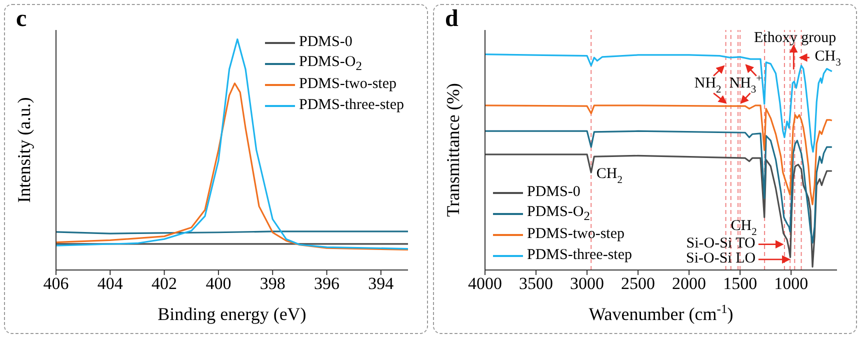 This screenshot has height=339, width=865. Describe the element at coordinates (661, 313) in the screenshot. I see `x-axis-title: Wavenumber (cm$^{-1}$)` at that location.